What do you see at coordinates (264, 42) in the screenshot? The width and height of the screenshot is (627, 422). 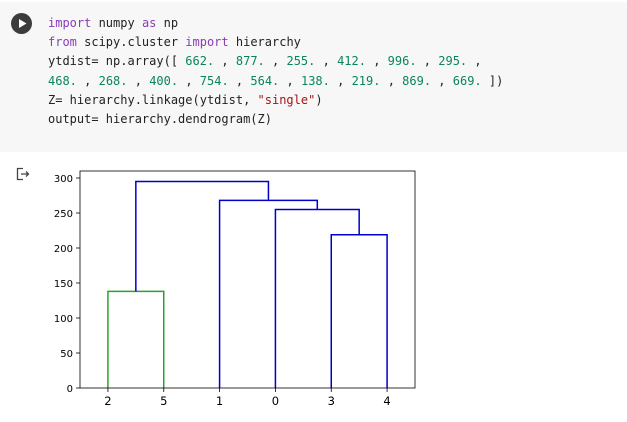 I see `code-token: hierarchy` at bounding box center [264, 42].